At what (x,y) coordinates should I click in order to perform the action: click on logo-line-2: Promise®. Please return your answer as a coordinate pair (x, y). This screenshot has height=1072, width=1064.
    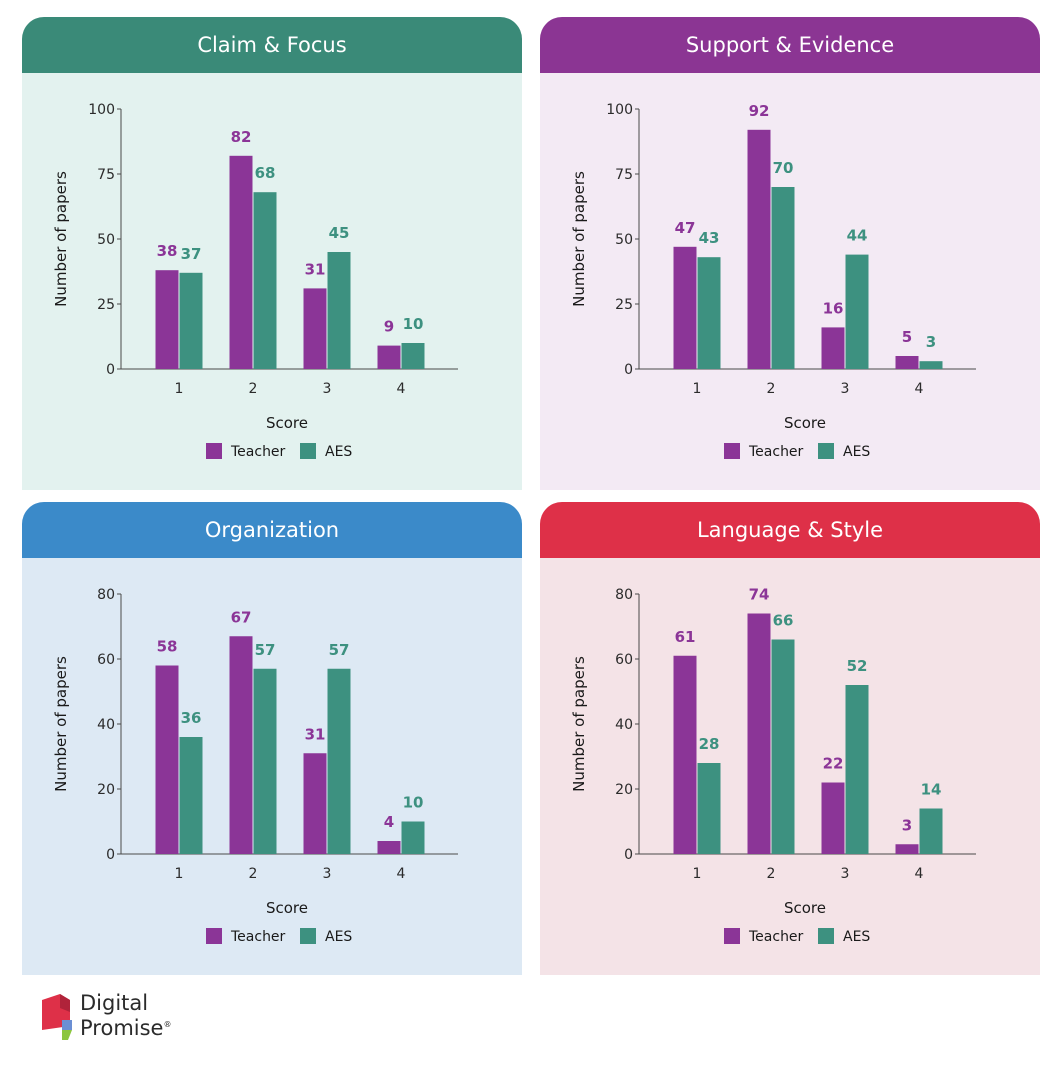
    Looking at the image, I should click on (155, 1026).